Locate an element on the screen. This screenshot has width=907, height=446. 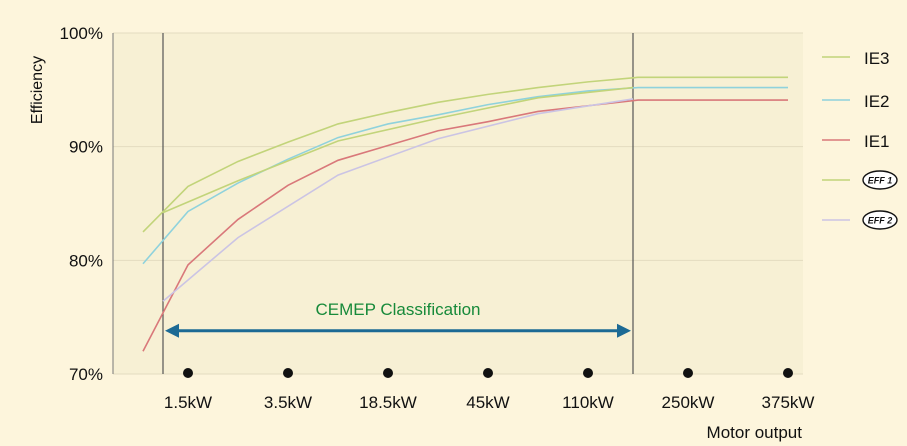
x-tick-label: 18.5kW is located at coordinates (388, 402).